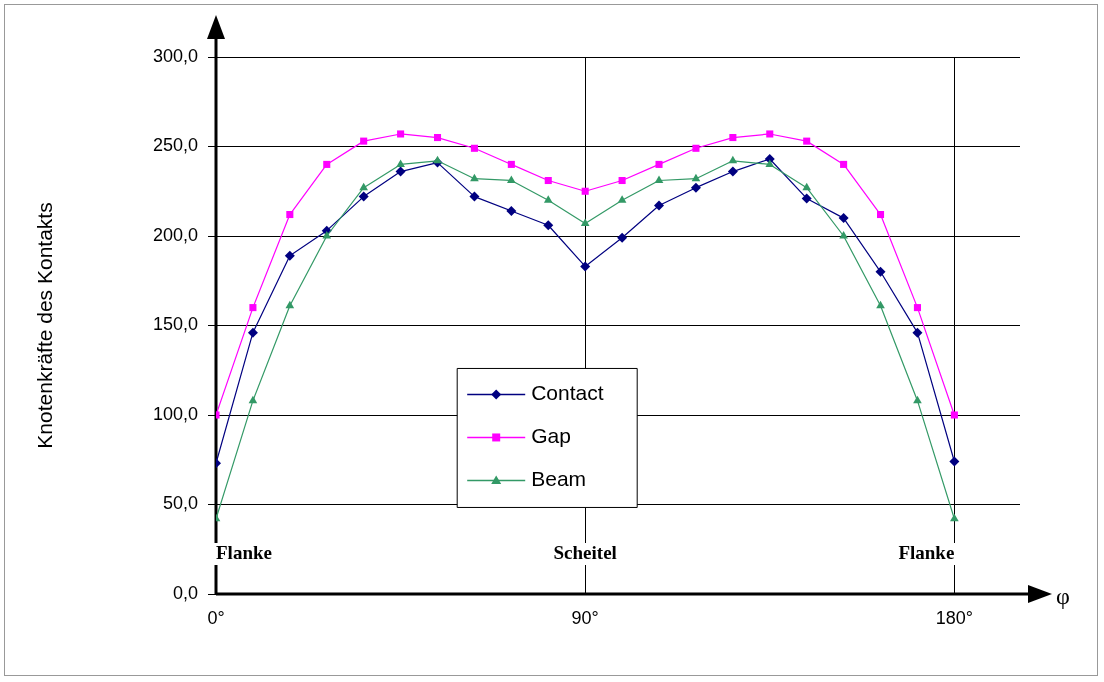 The width and height of the screenshot is (1104, 682). Describe the element at coordinates (954, 617) in the screenshot. I see `x-tick-label: 180°` at that location.